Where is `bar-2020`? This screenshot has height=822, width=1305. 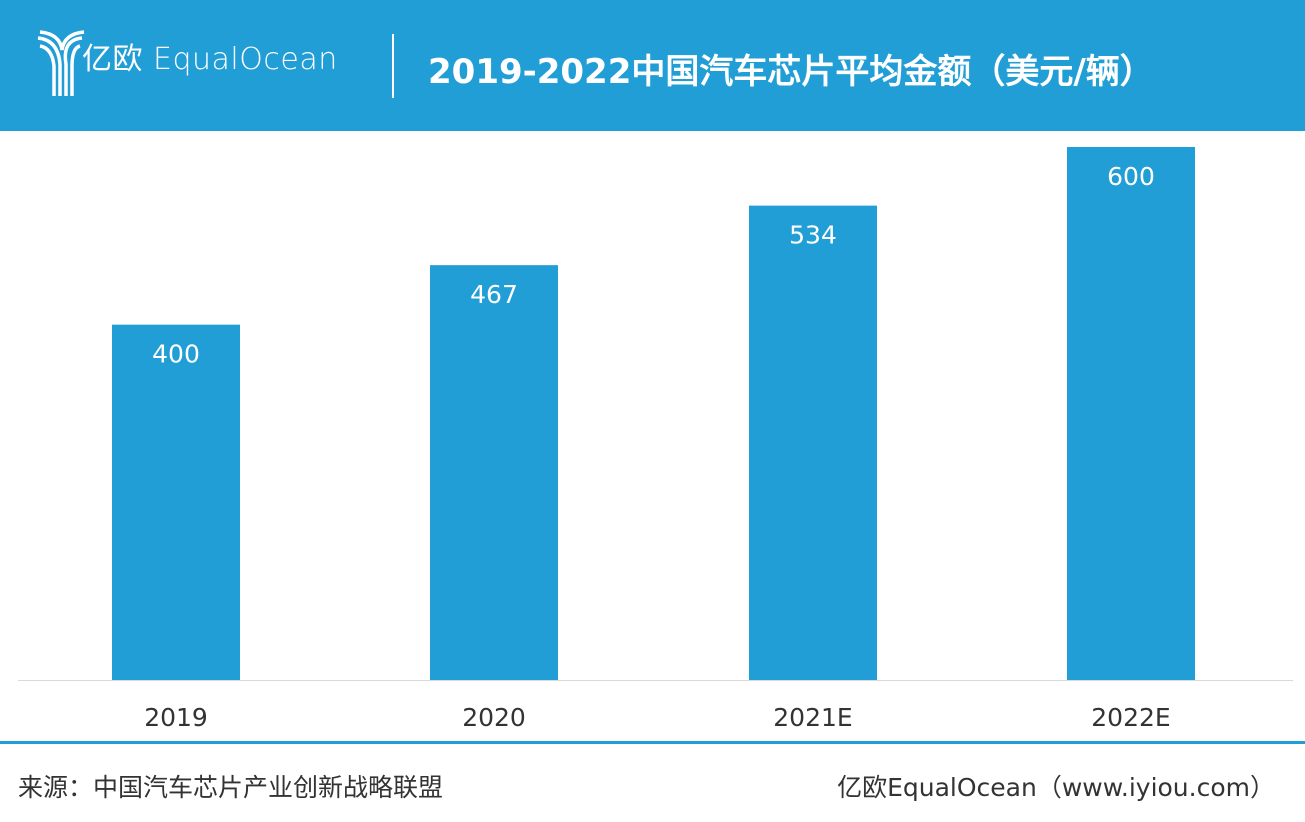
bar-2020 is located at coordinates (494, 472).